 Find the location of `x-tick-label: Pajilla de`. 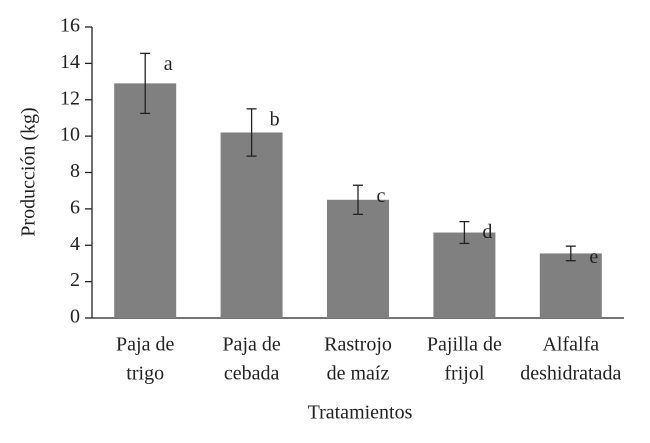

x-tick-label: Pajilla de is located at coordinates (464, 345).